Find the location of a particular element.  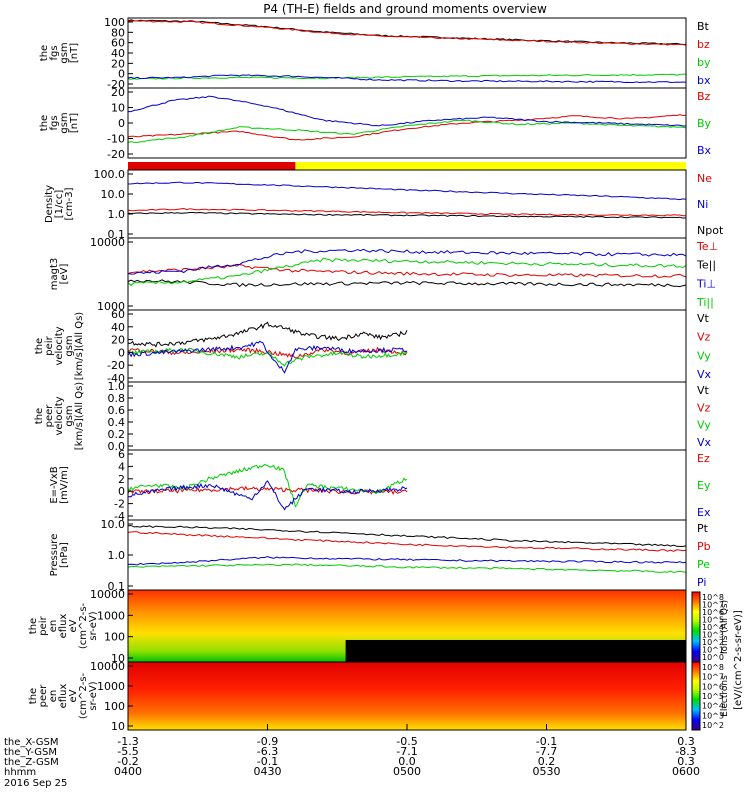

y-tick-label: 0.0 is located at coordinates (117, 446).